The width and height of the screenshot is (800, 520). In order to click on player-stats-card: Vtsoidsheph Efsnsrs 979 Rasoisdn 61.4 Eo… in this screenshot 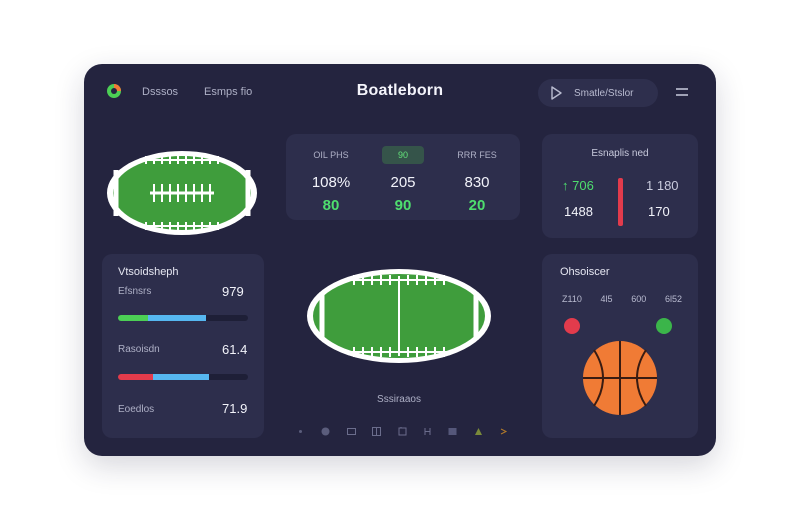, I will do `click(183, 346)`.